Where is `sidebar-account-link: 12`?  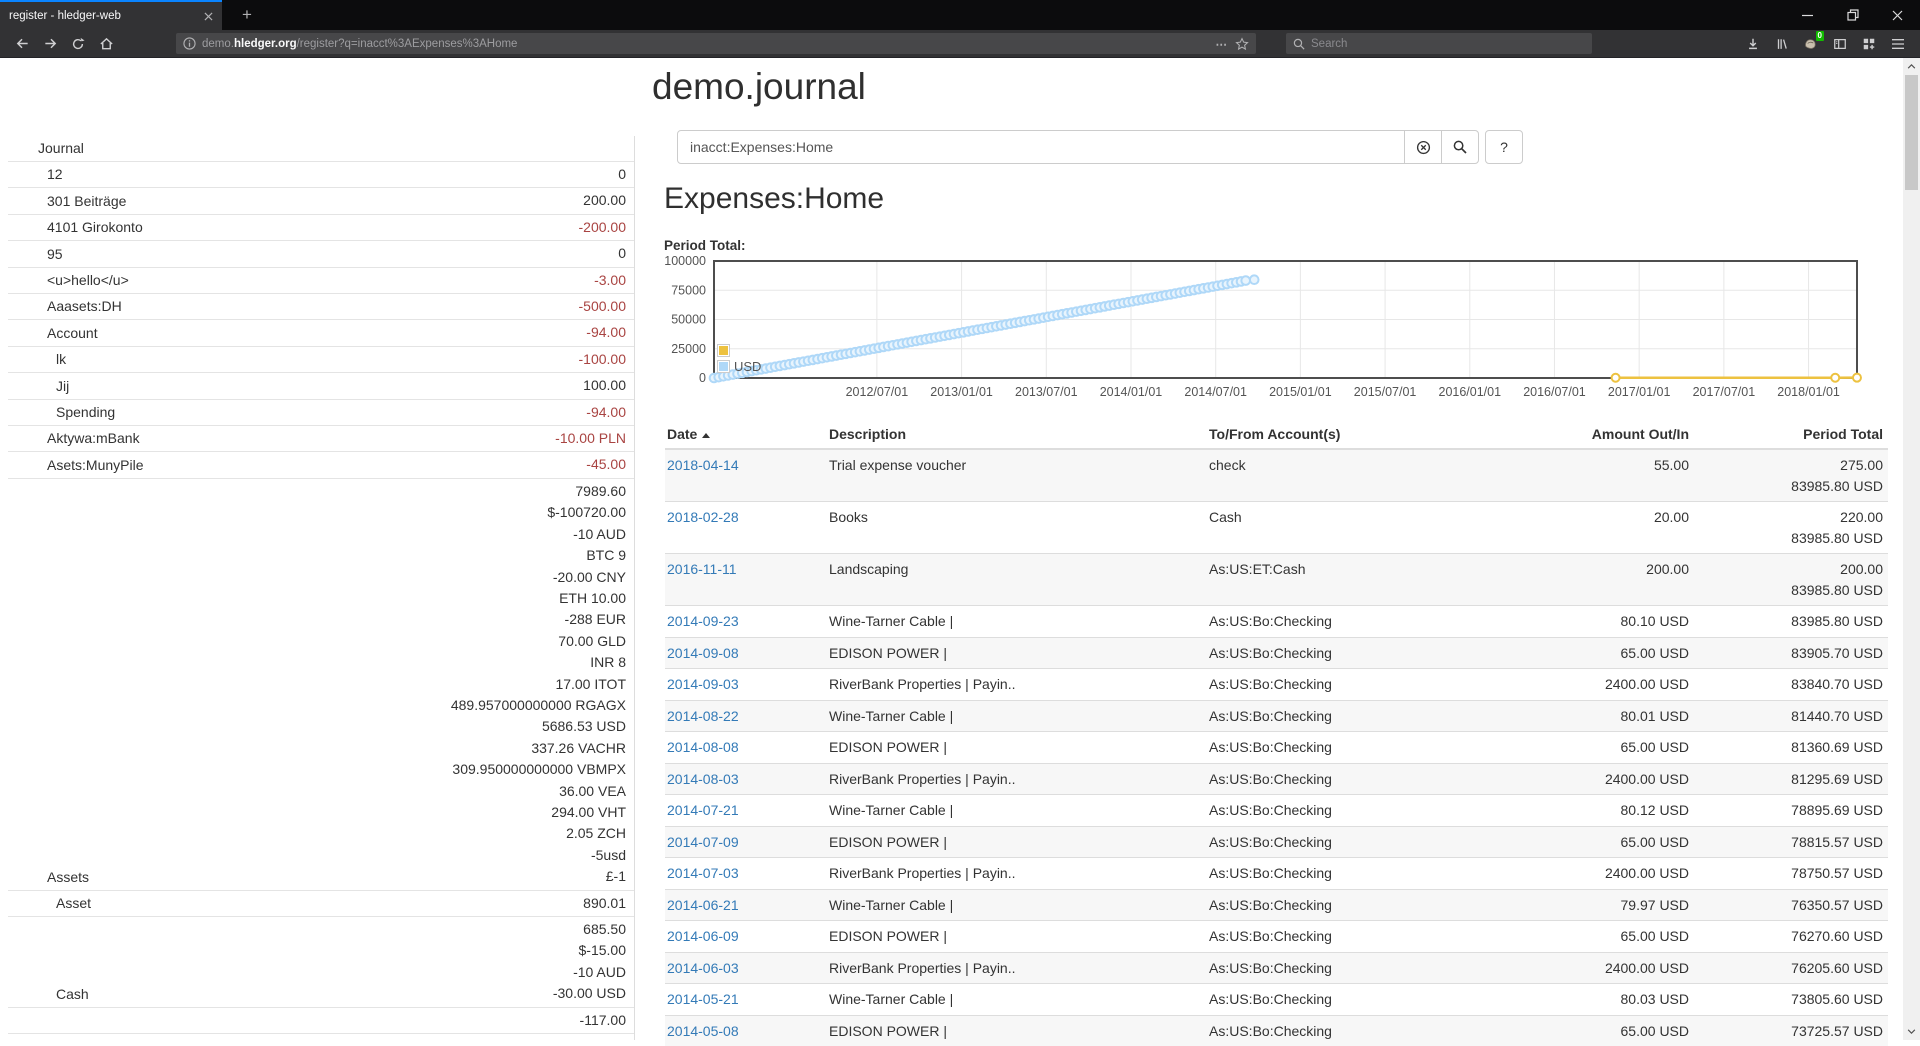 sidebar-account-link: 12 is located at coordinates (55, 174).